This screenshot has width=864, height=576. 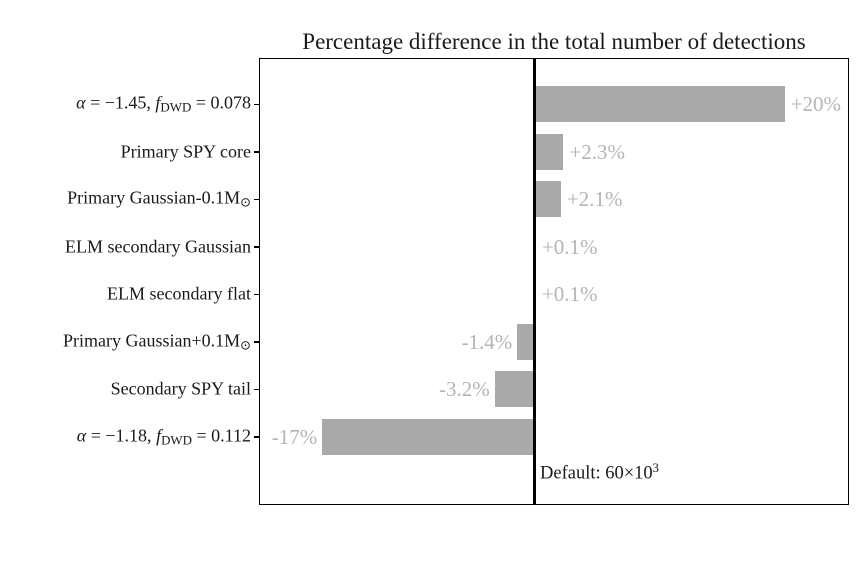 I want to click on label-segment: ELM secondary Gaussian, so click(x=158, y=246).